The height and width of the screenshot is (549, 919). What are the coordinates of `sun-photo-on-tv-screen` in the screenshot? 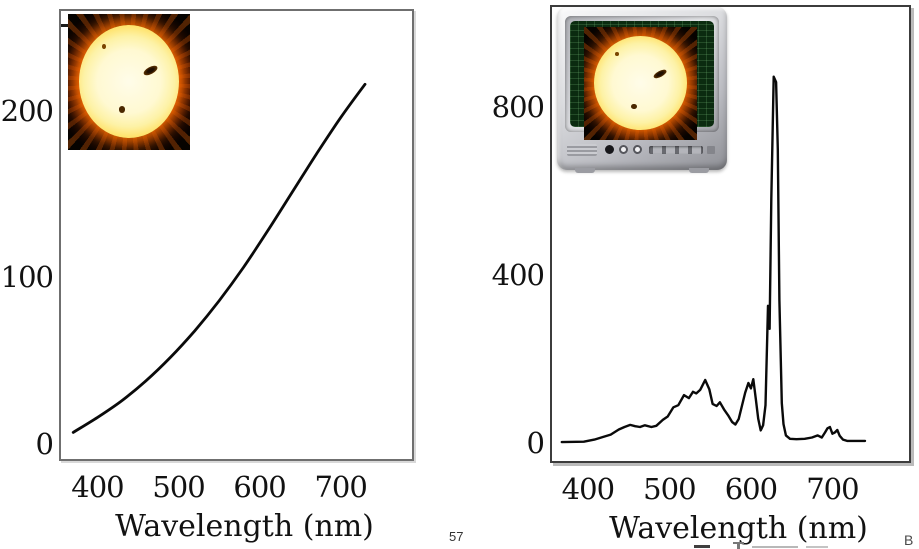 It's located at (640, 83).